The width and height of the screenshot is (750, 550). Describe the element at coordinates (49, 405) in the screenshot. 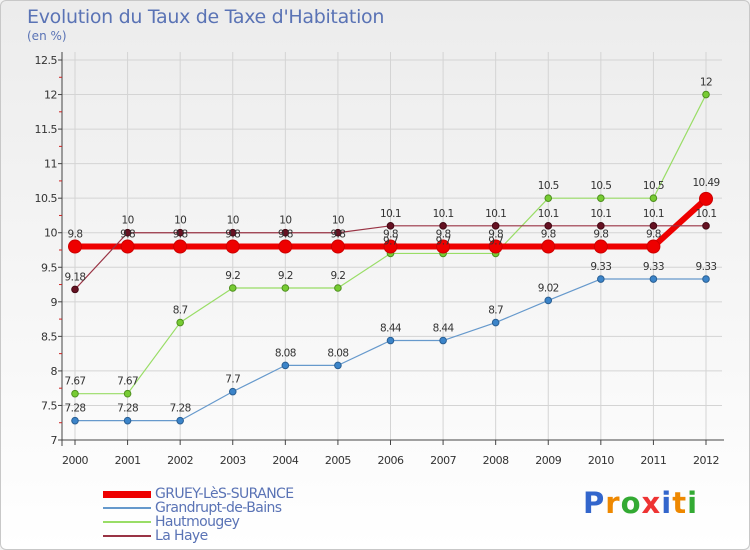

I see `y-tick-label: 7.5` at that location.